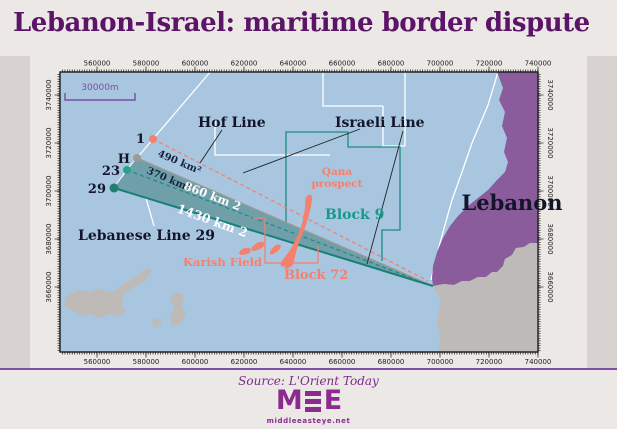  Describe the element at coordinates (485, 297) in the screenshot. I see `israel-land` at that location.